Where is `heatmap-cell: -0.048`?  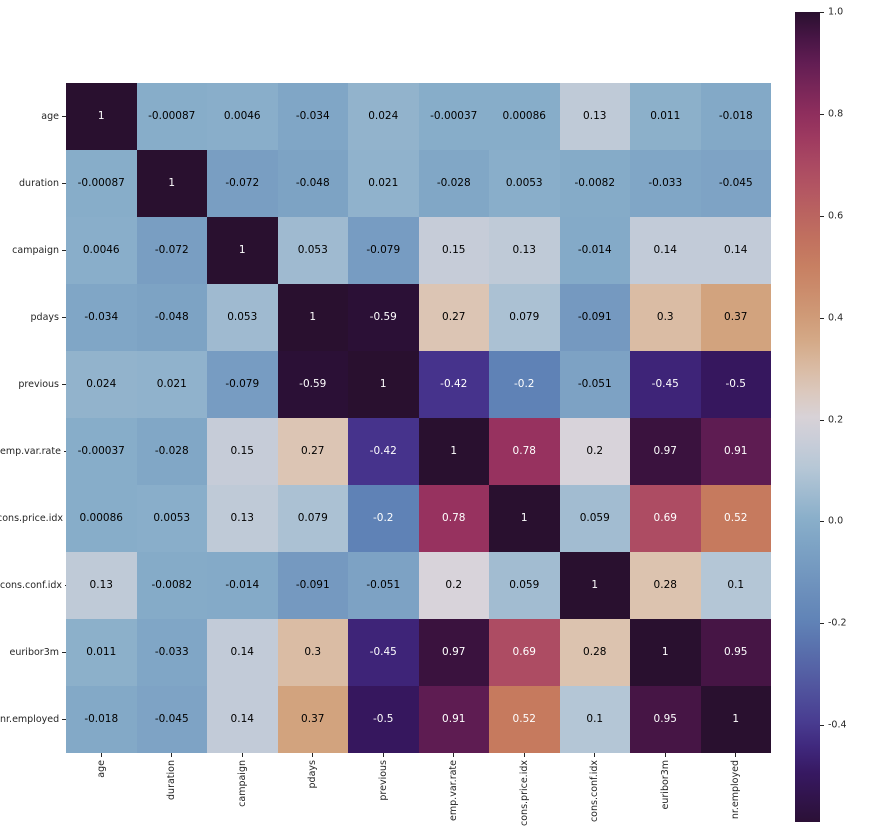
heatmap-cell: -0.048 is located at coordinates (171, 317).